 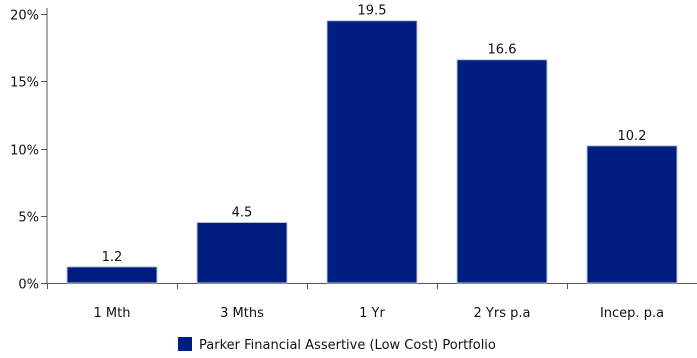 What do you see at coordinates (24, 151) in the screenshot?
I see `y-tick-label: 10%` at bounding box center [24, 151].